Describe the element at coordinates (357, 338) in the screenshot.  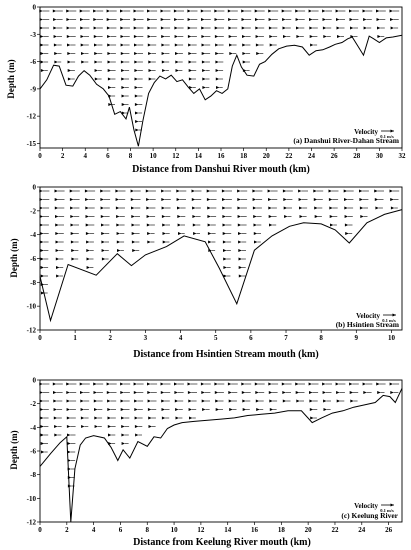
I see `x-tick-label: 9` at that location.